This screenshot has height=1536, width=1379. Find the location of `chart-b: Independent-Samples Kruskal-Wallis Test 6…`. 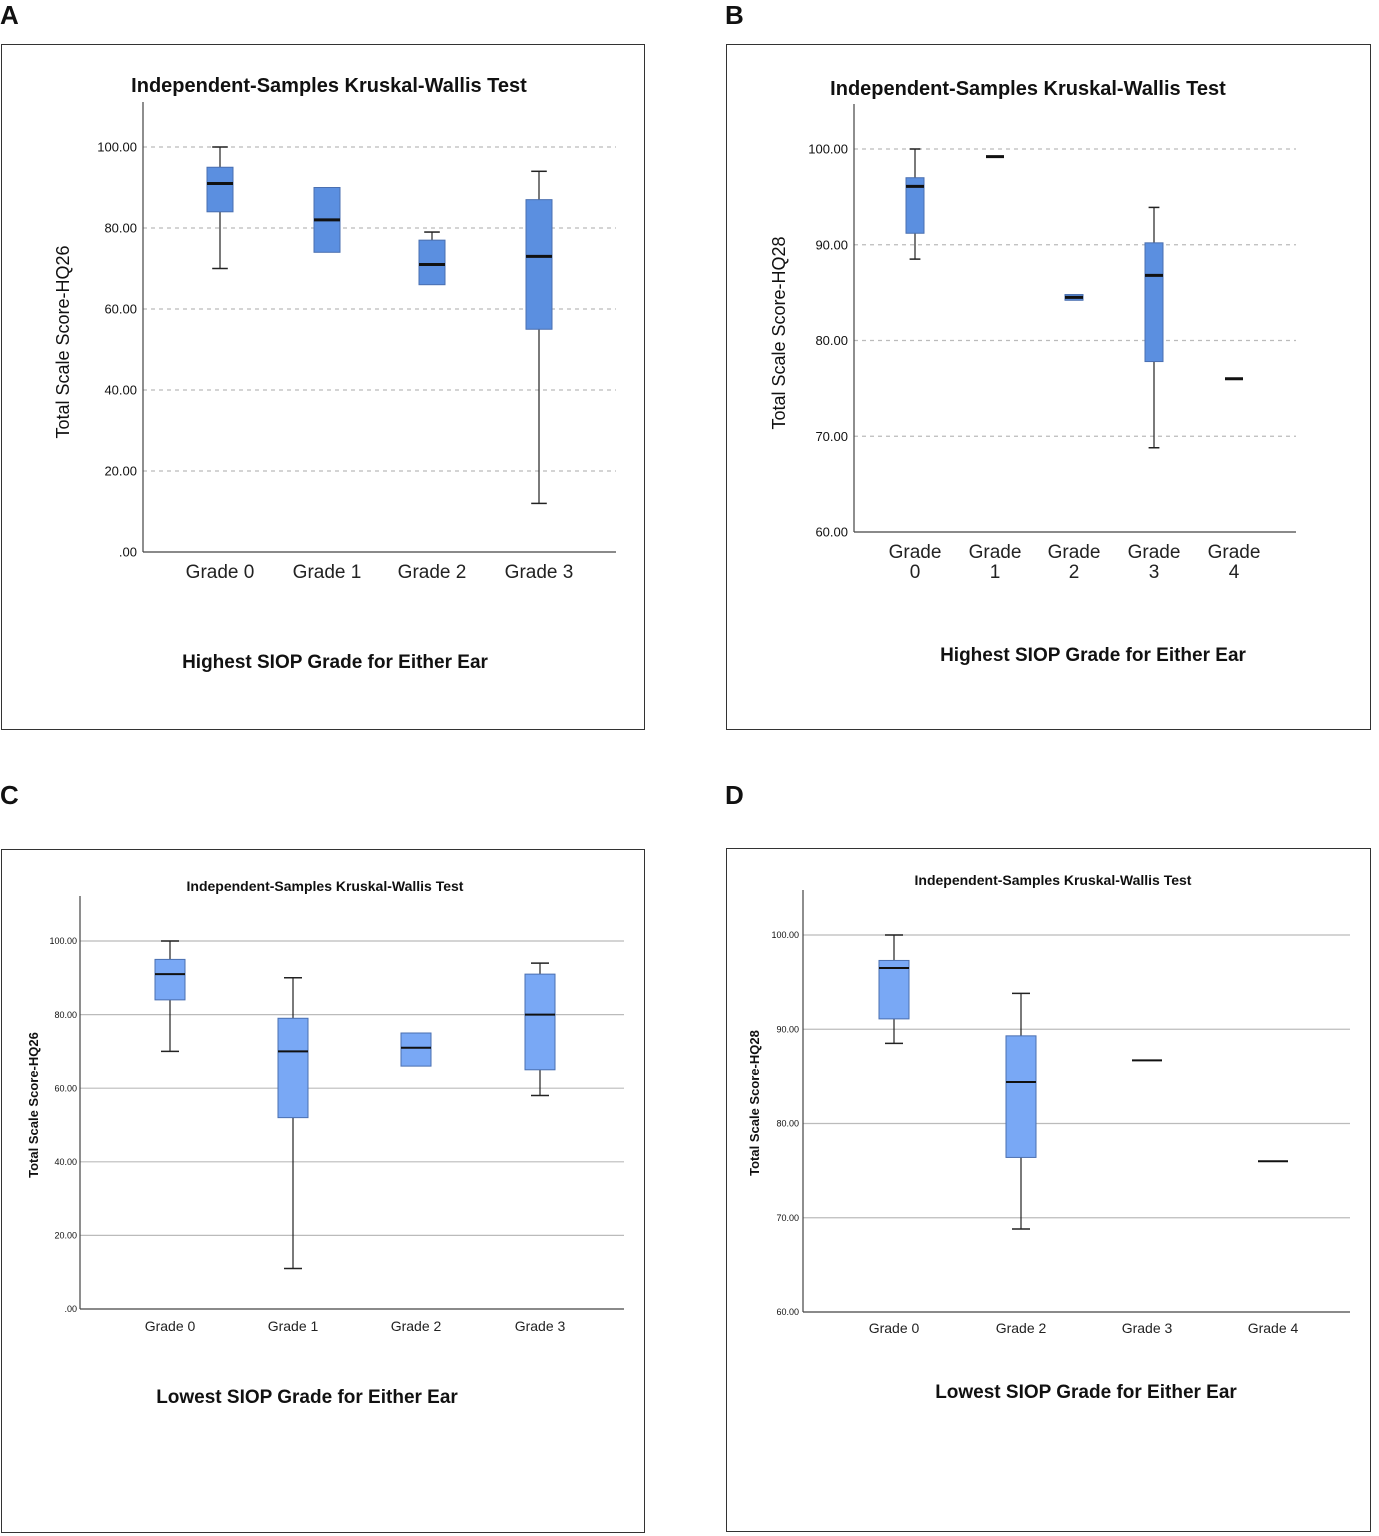

chart-b: Independent-Samples Kruskal-Wallis Test 6… is located at coordinates (1032, 372).